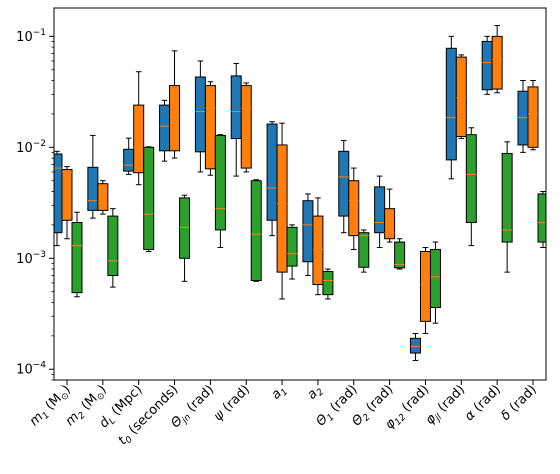 The image size is (560, 474). Describe the element at coordinates (39, 255) in the screenshot. I see `ytick-exponent: −3` at that location.